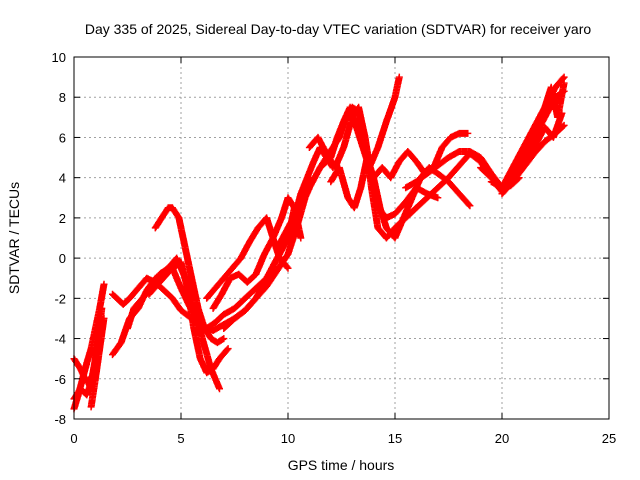 This screenshot has width=640, height=480. What do you see at coordinates (609, 438) in the screenshot?
I see `x-tick-label: 25` at bounding box center [609, 438].